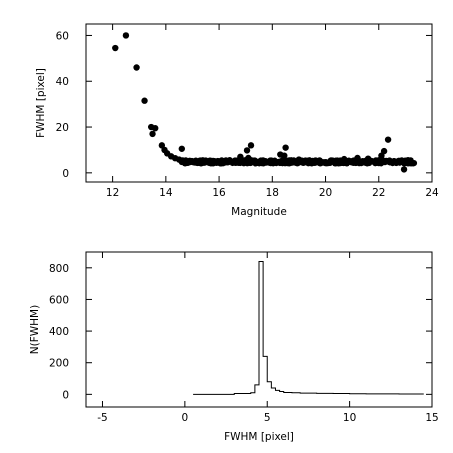 The width and height of the screenshot is (453, 453). I want to click on y-tick-label: 600, so click(59, 300).